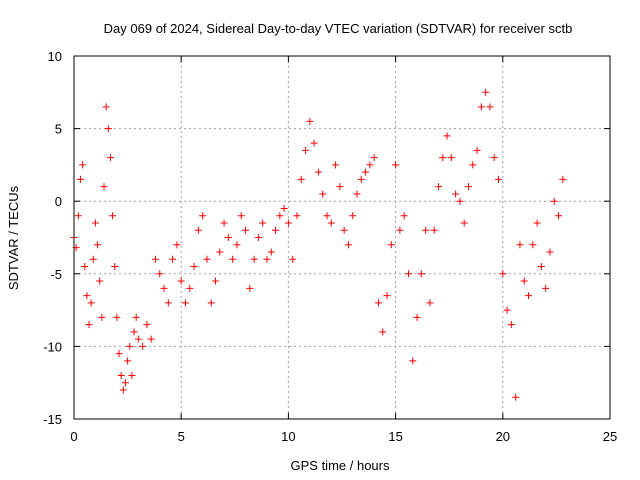 Image resolution: width=640 pixels, height=480 pixels. What do you see at coordinates (610, 436) in the screenshot?
I see `x-tick-label: 25` at bounding box center [610, 436].